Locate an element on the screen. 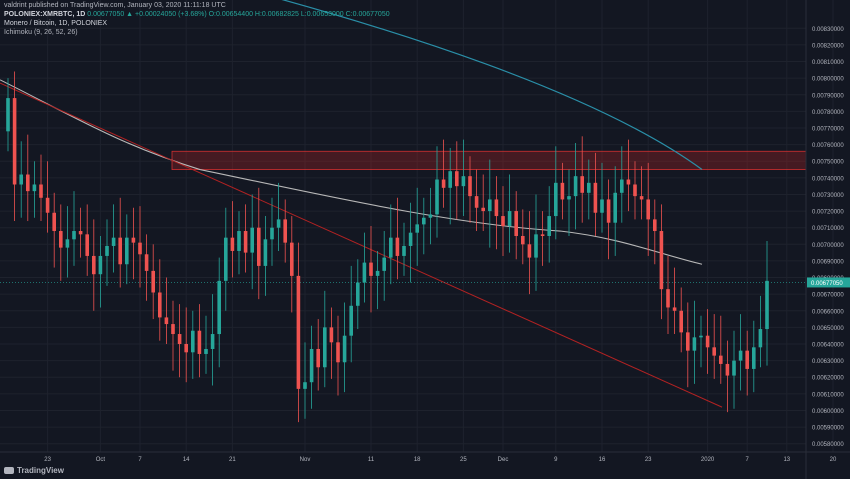 This screenshot has width=850, height=479. x-tick-label: 21 is located at coordinates (232, 460).